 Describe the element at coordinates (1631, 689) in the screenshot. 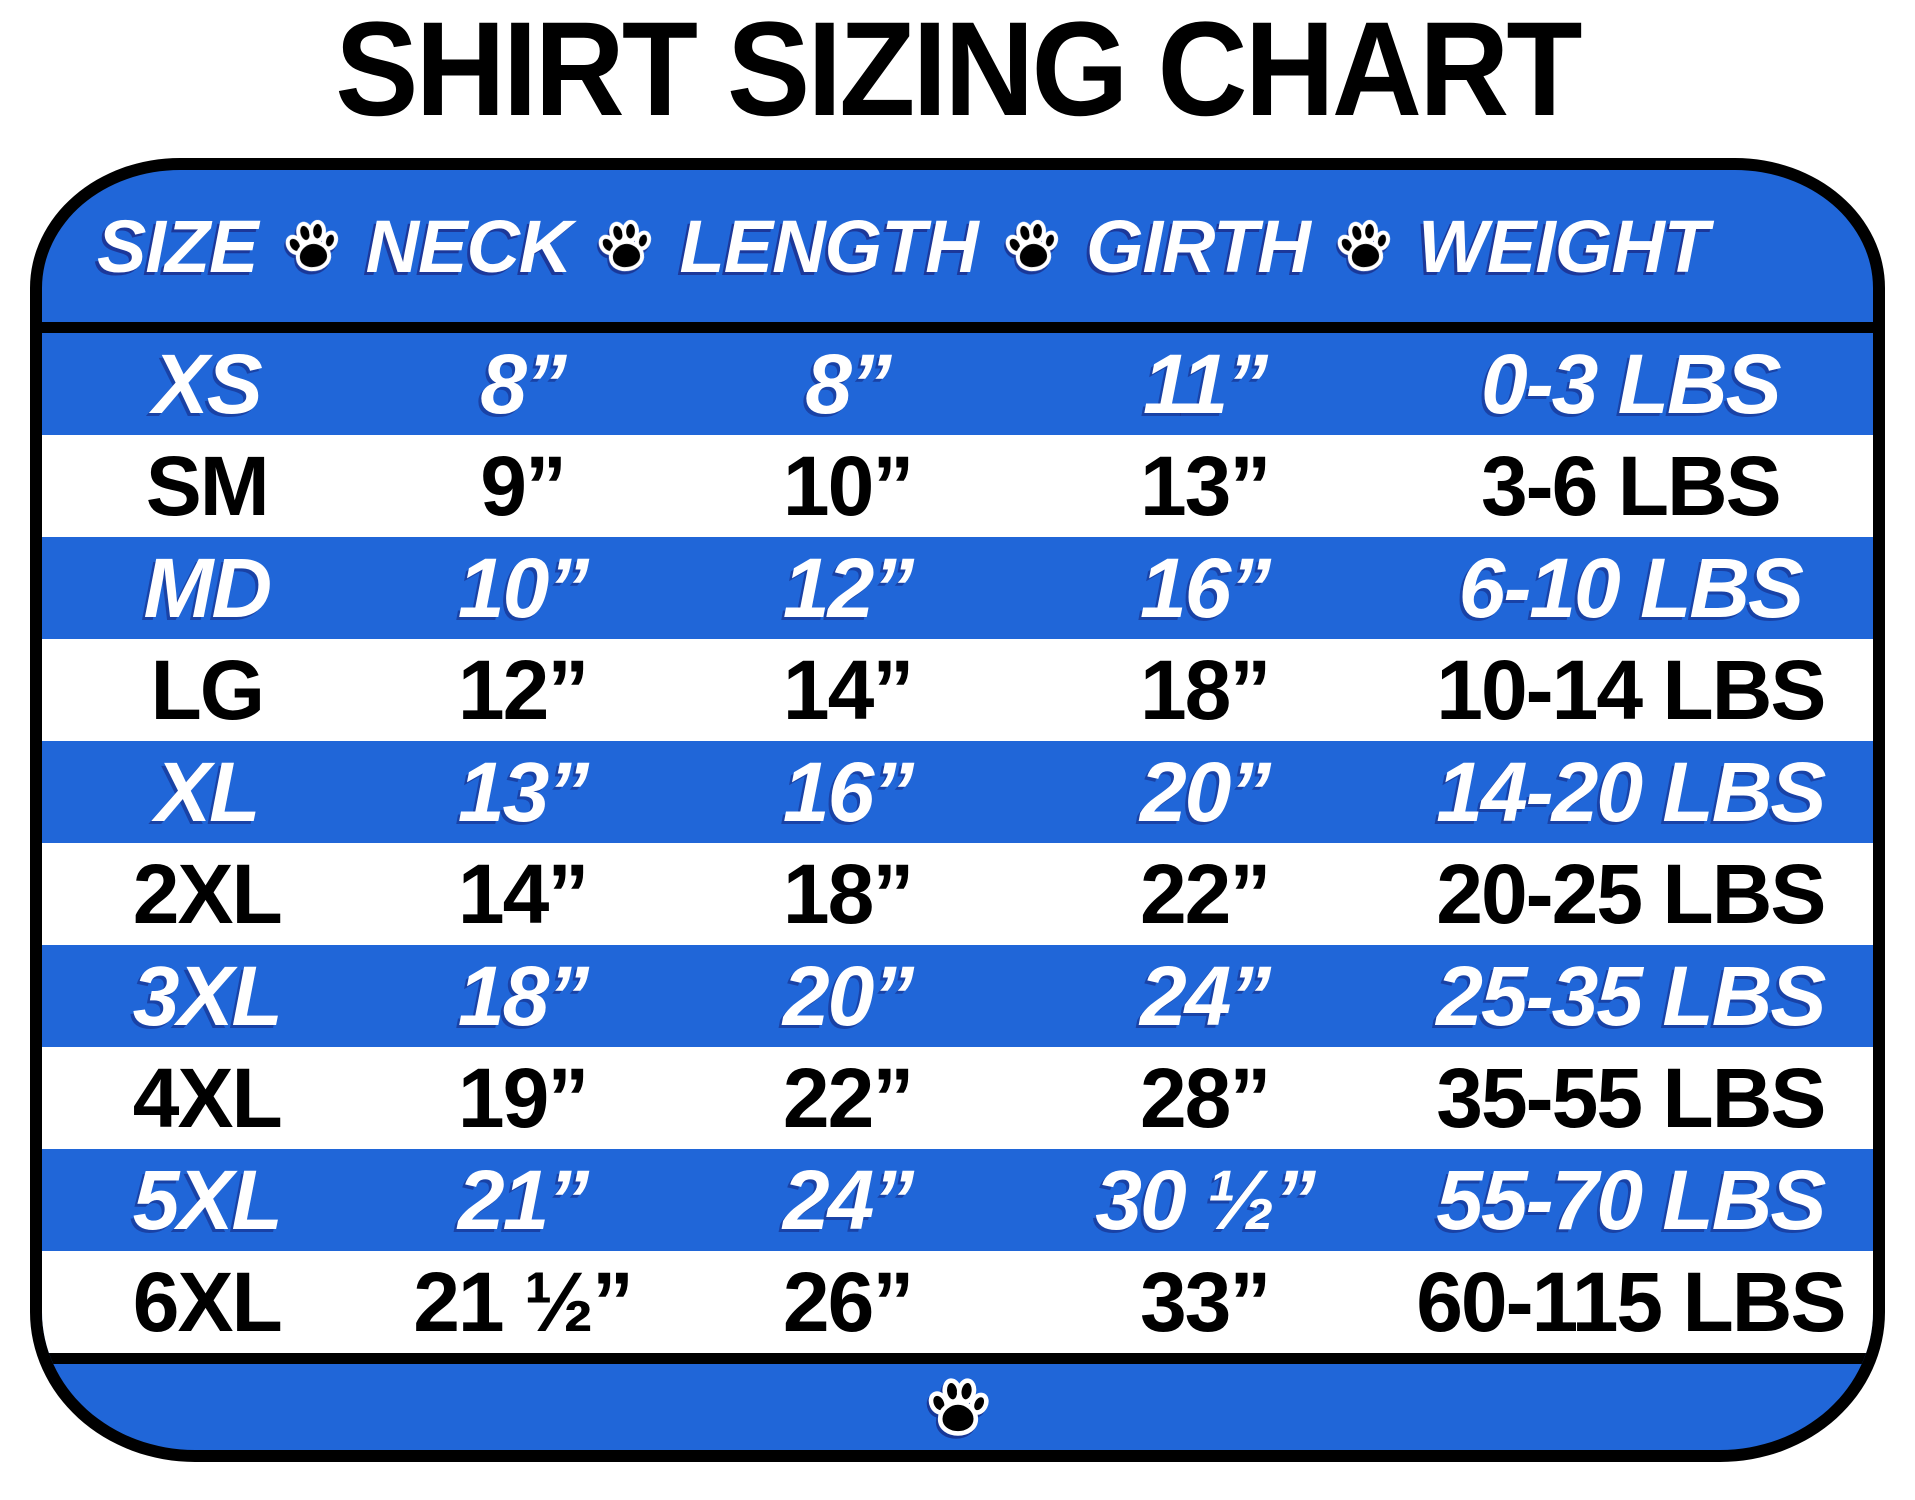

I see `cell-weight: 10-14 LBS` at that location.